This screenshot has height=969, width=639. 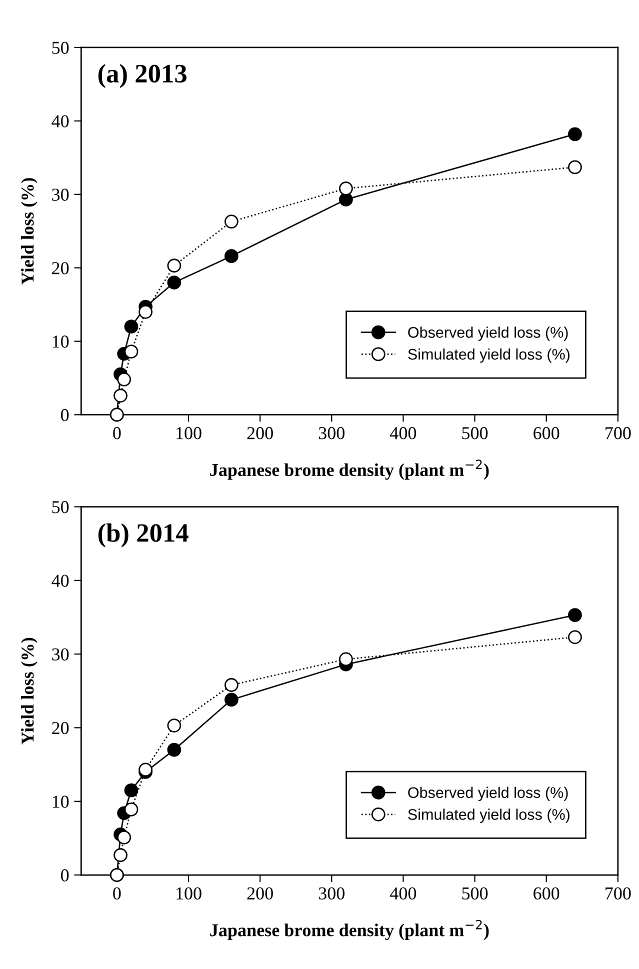 I want to click on text: (a) 2013, so click(x=142, y=76).